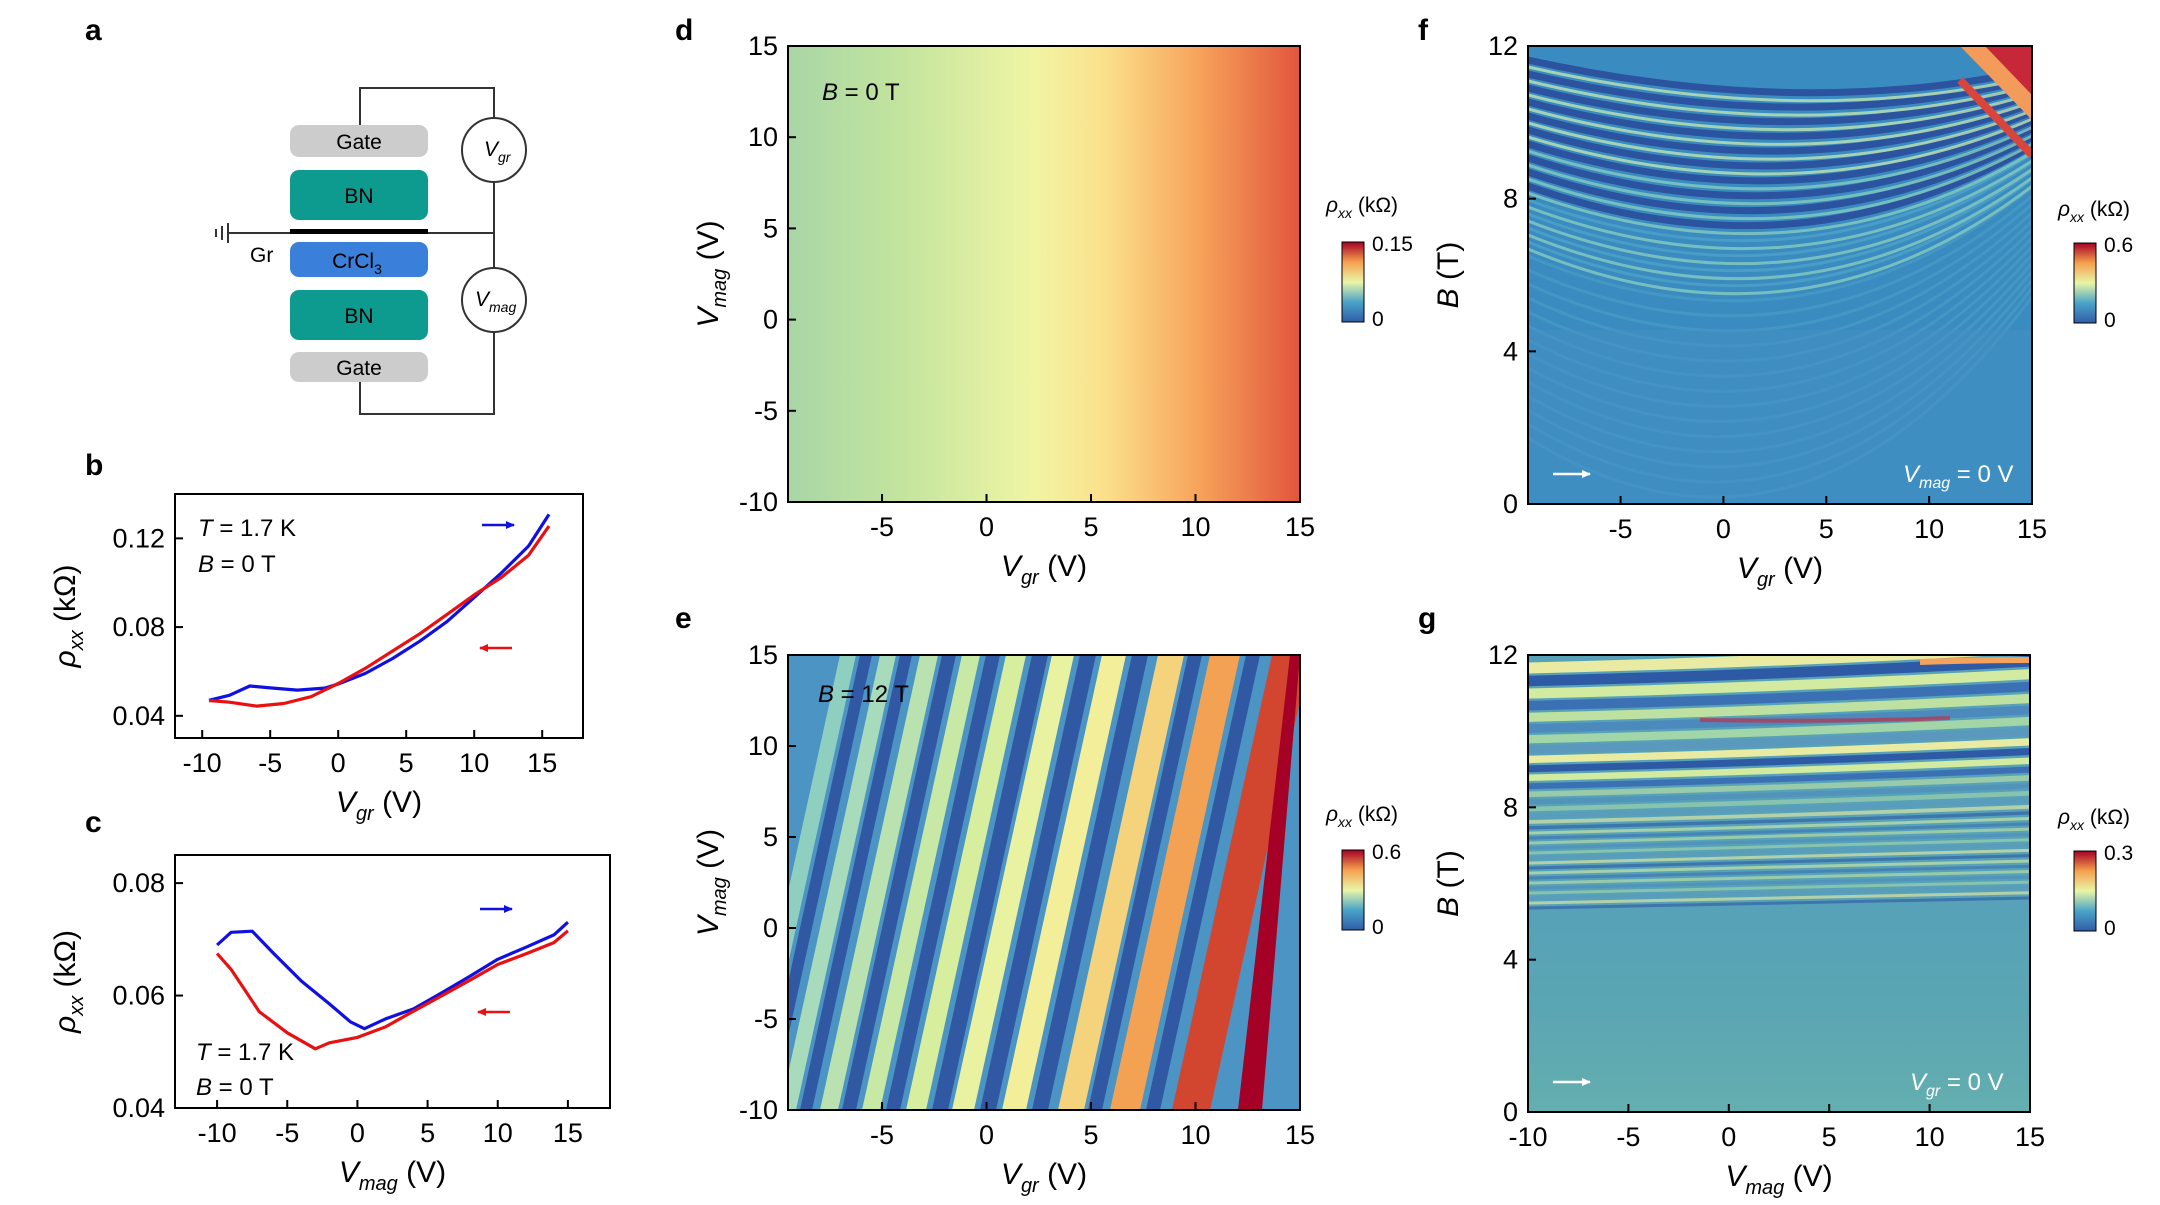 Image resolution: width=2160 pixels, height=1205 pixels. I want to click on ytick-label-f-0: 0, so click(1510, 504).